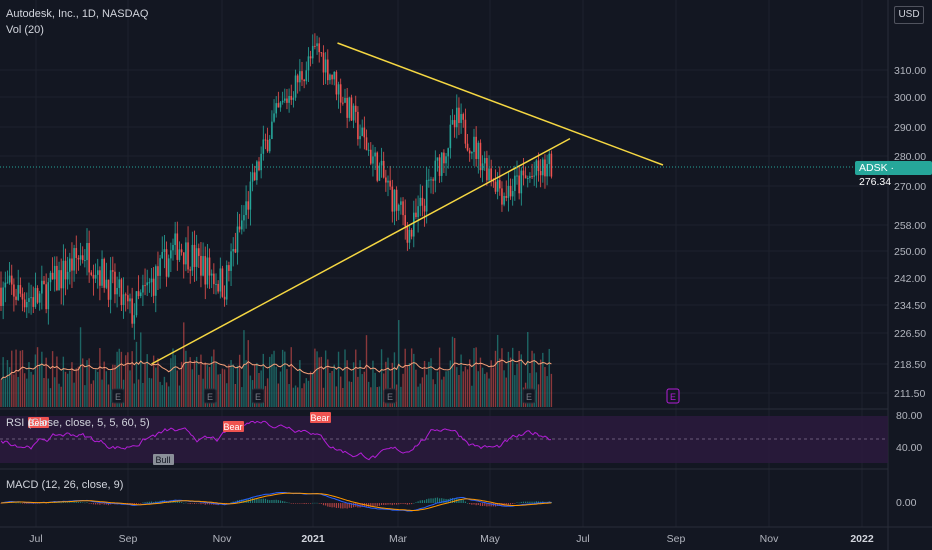  What do you see at coordinates (910, 365) in the screenshot?
I see `price-tick-label: 218.50` at bounding box center [910, 365].